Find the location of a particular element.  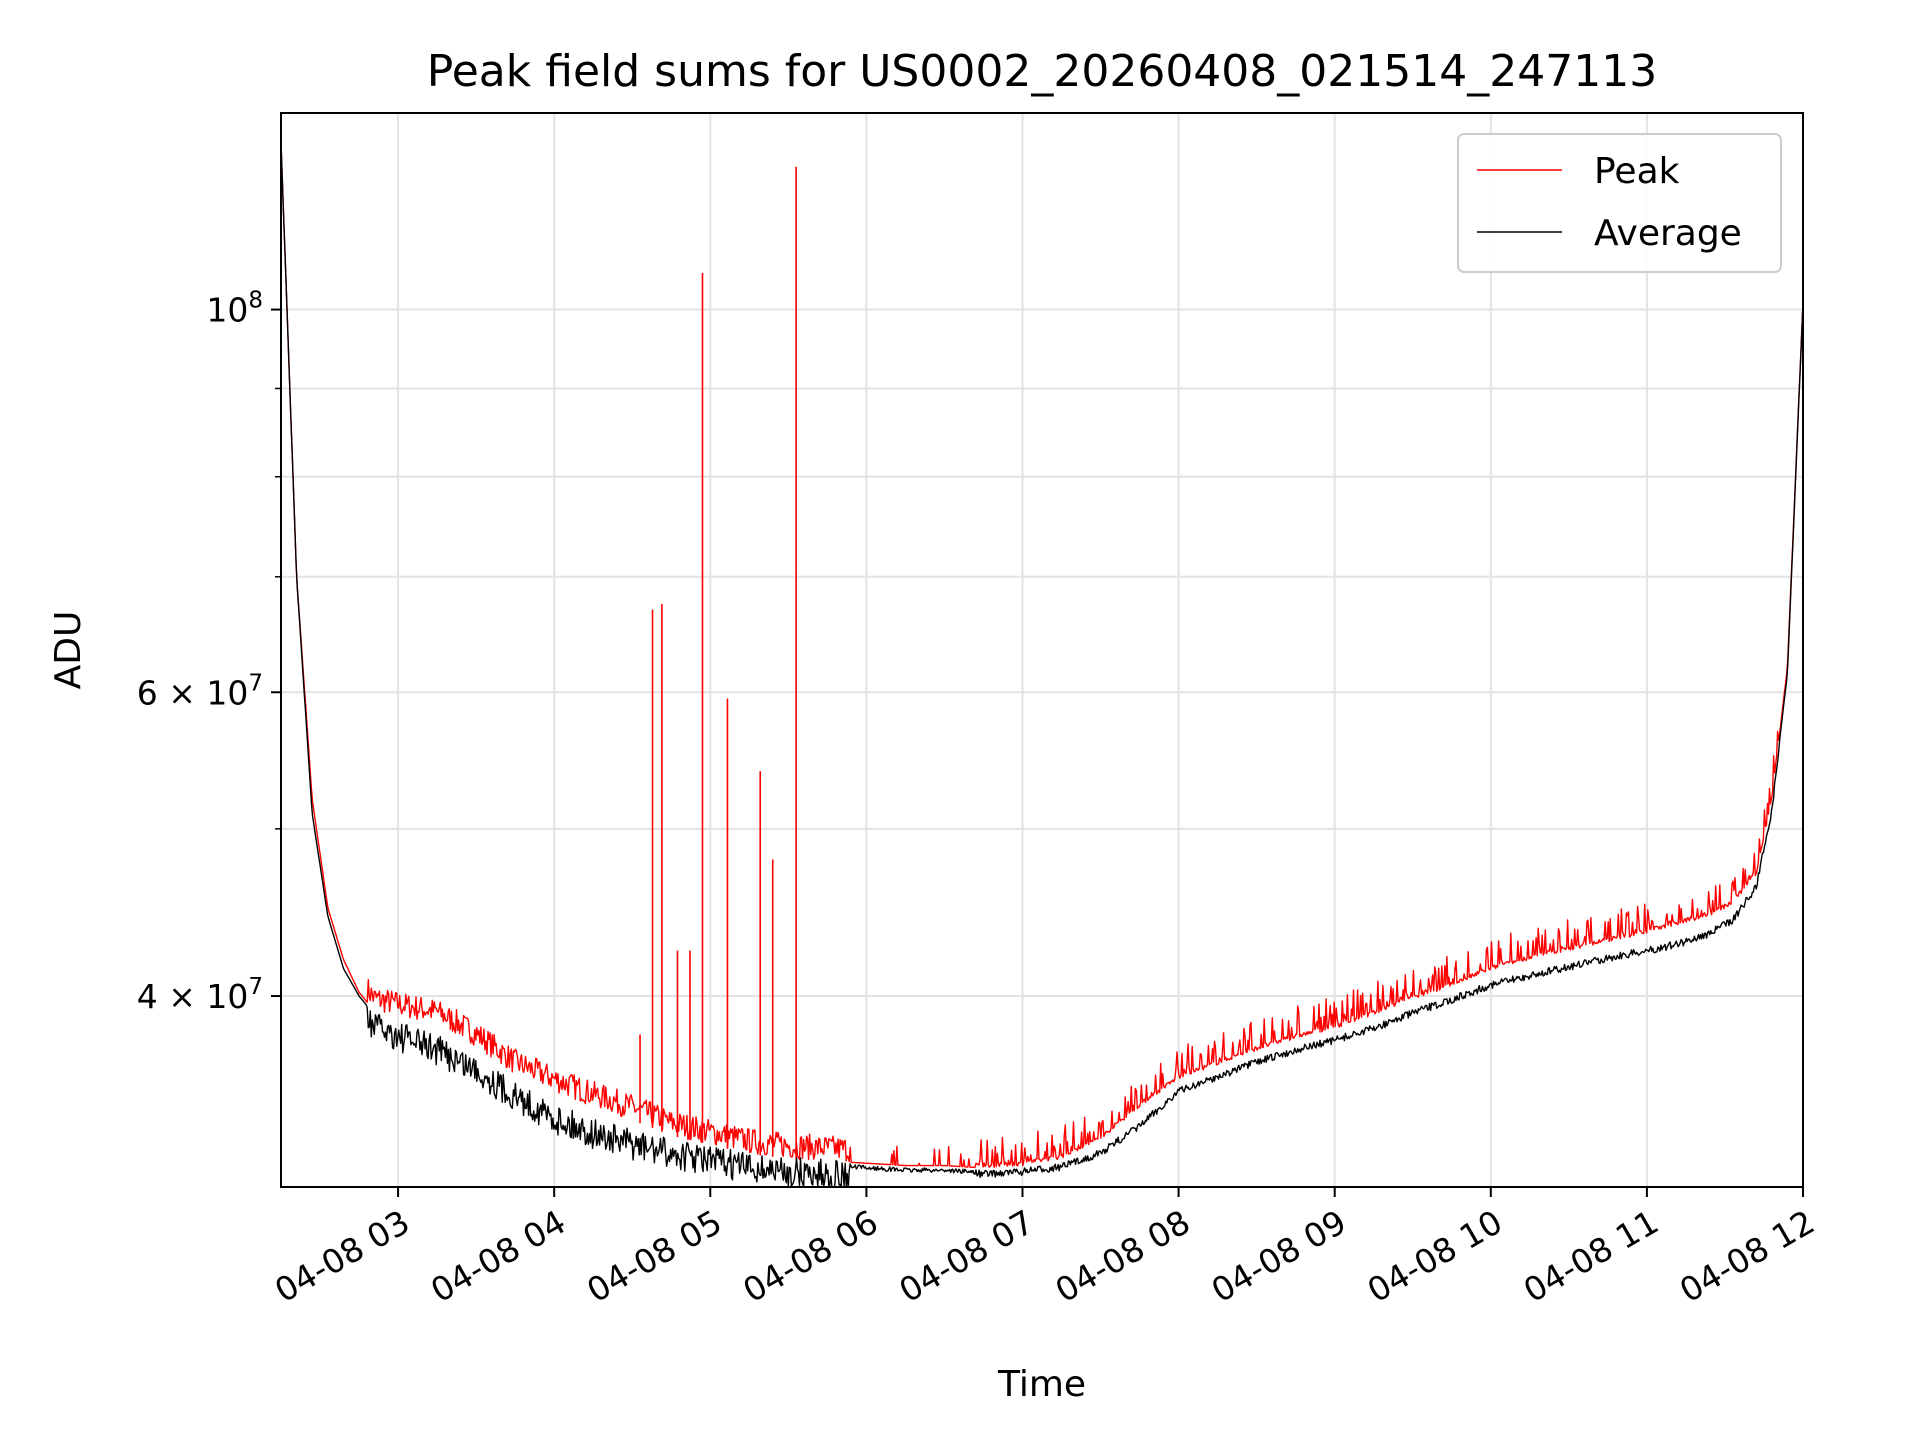

legend: Peak Average is located at coordinates (1619, 203).